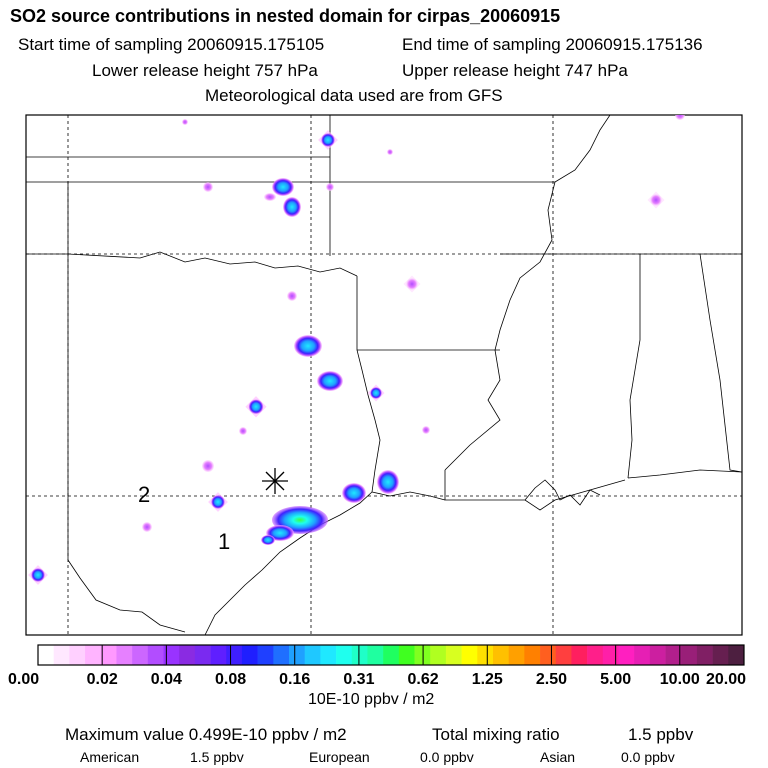 The width and height of the screenshot is (768, 768). What do you see at coordinates (661, 734) in the screenshot?
I see `total-mixing-value: 1.5 ppbv` at bounding box center [661, 734].